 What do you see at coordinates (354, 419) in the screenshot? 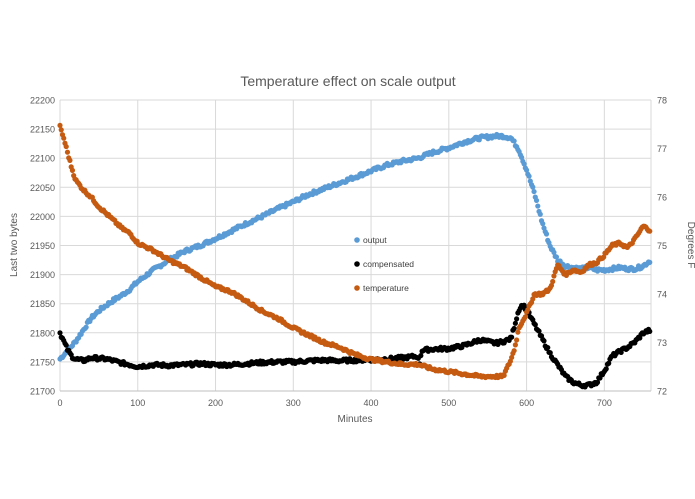
I see `x-axis-label: Minutes` at bounding box center [354, 419].